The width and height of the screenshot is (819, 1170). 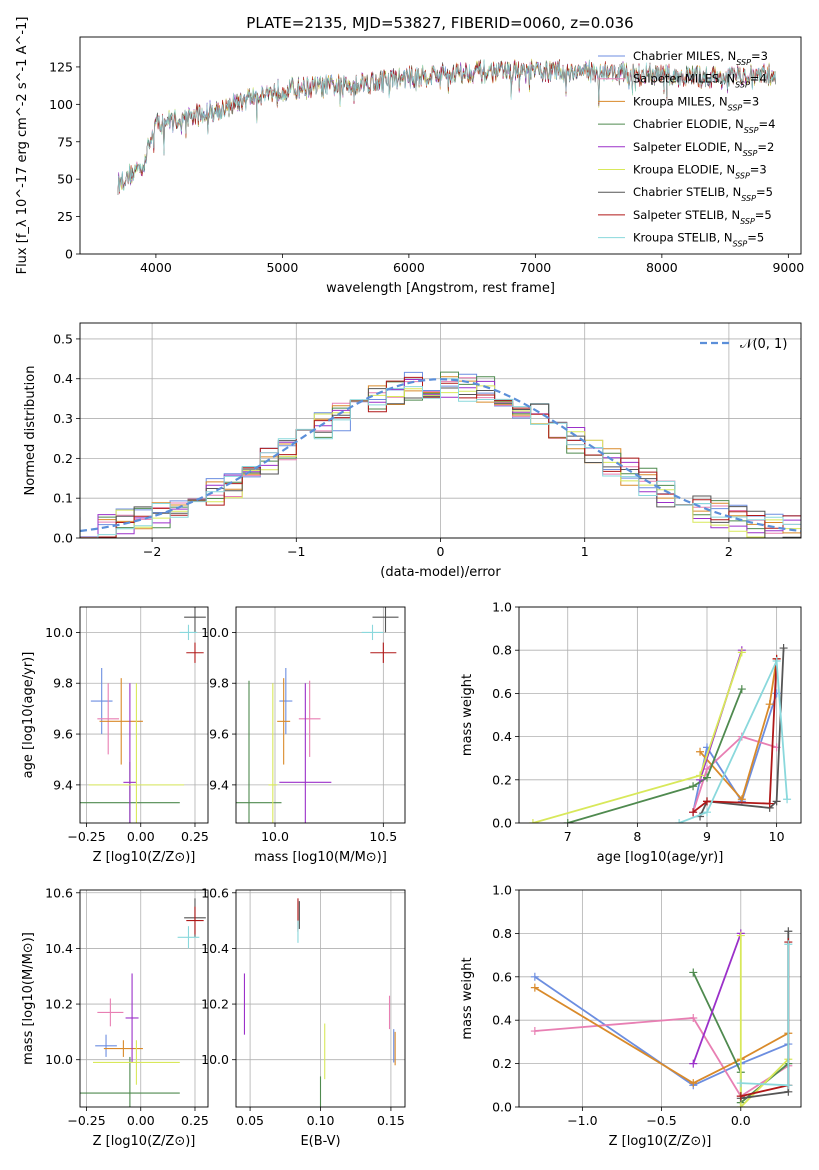 What do you see at coordinates (69, 254) in the screenshot?
I see `y-tick-label: 0` at bounding box center [69, 254].